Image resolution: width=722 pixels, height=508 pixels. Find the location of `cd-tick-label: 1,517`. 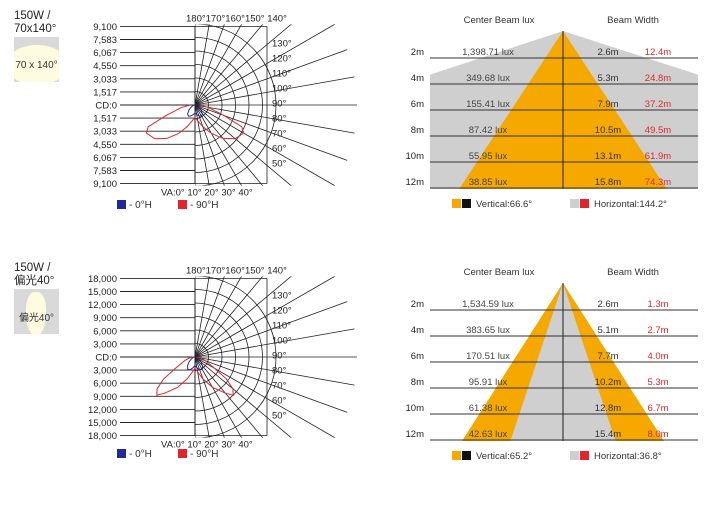

cd-tick-label: 1,517 is located at coordinates (105, 92).